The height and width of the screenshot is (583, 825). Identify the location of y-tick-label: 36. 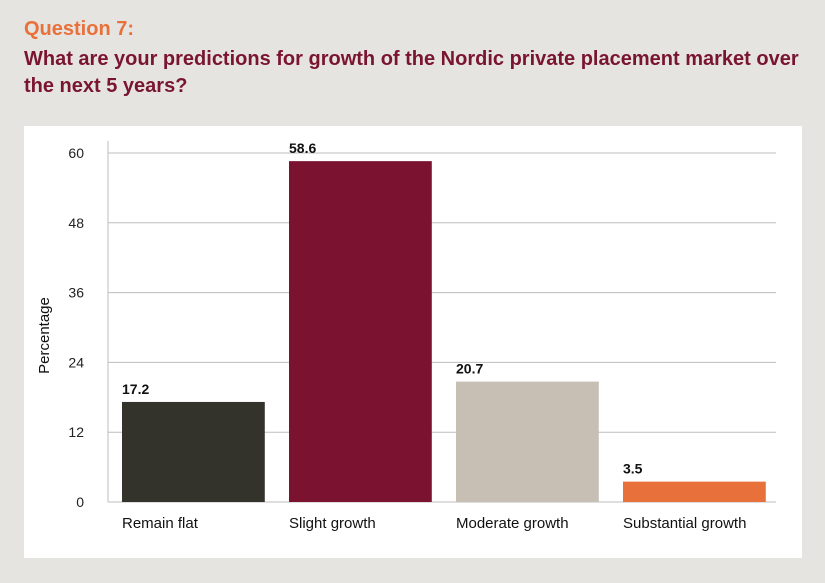
(76, 293).